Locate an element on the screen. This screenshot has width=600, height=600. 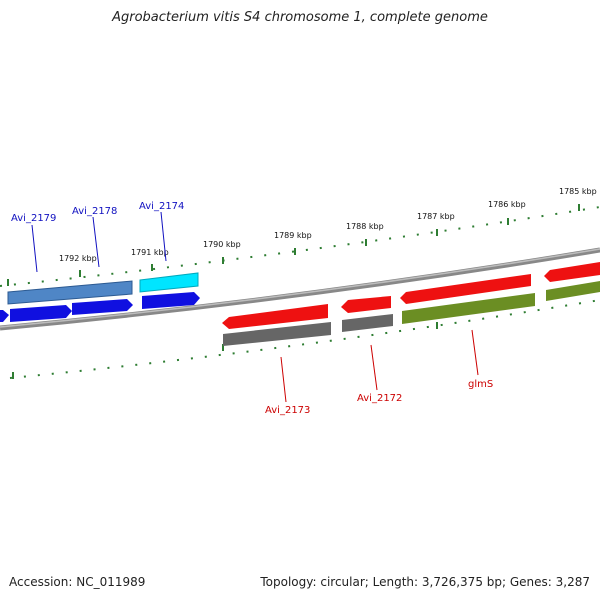
forward-genes is located at coordinates (100, 297).